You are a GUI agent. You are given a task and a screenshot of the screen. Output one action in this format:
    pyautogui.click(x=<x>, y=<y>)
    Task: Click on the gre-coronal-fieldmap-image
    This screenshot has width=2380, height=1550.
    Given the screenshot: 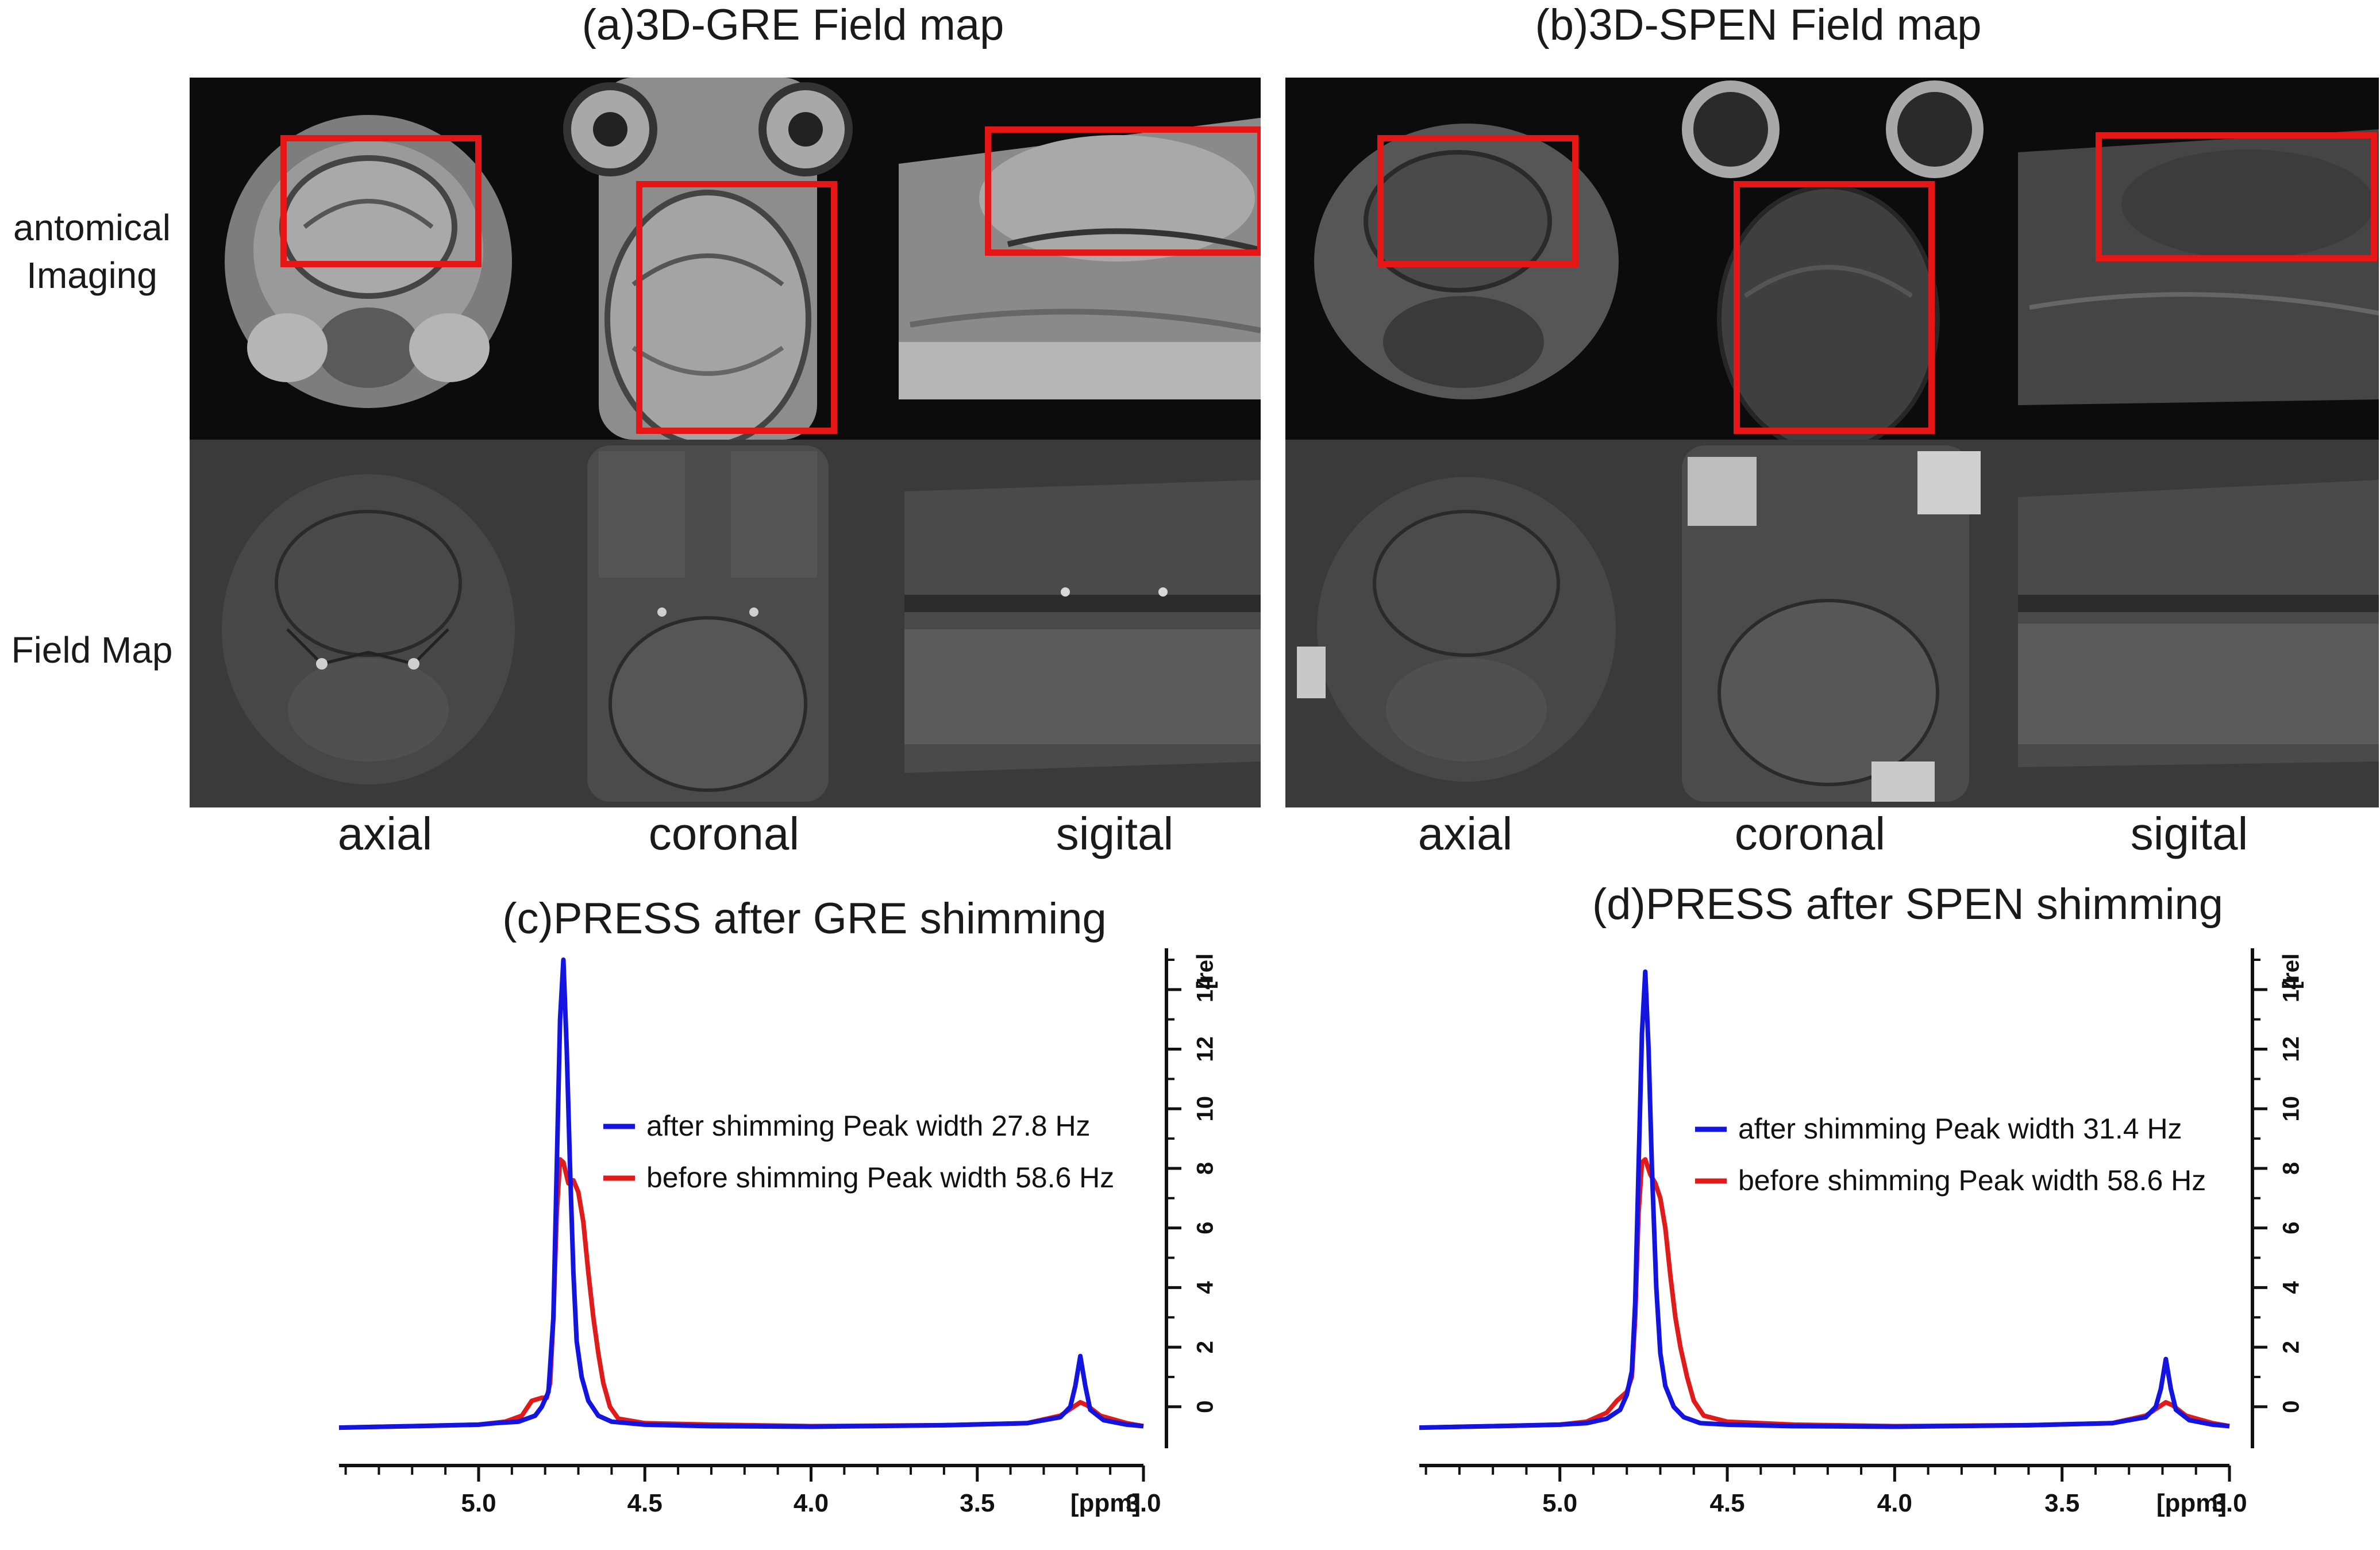 What is the action you would take?
    pyautogui.click(x=705, y=623)
    